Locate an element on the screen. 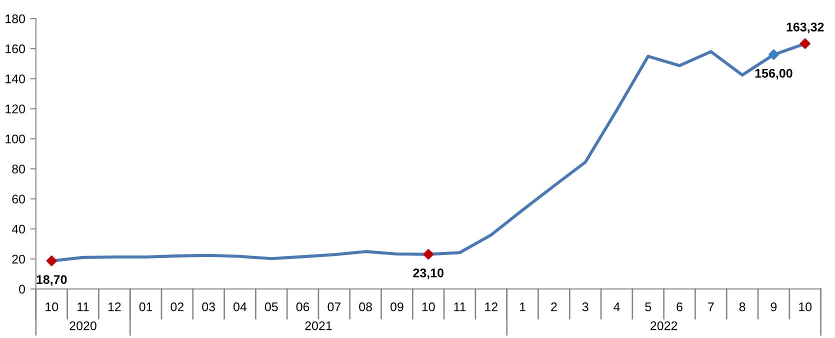  y-tick-label: 160 is located at coordinates (15, 49).